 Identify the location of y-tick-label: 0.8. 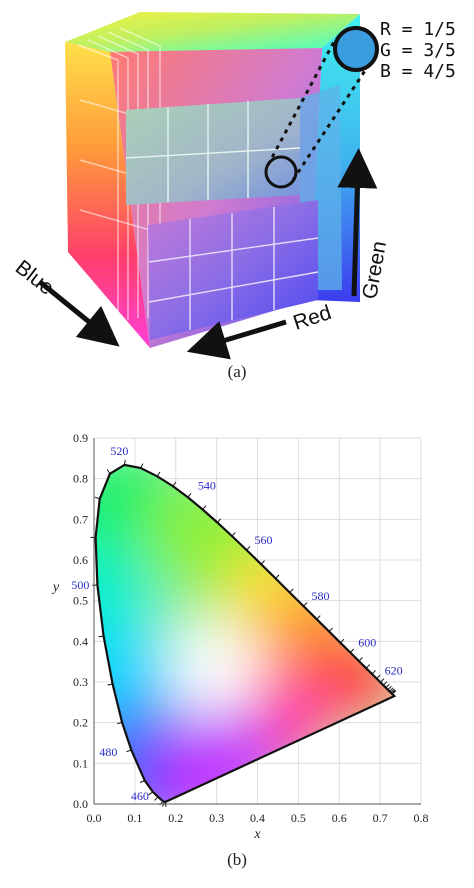
(80, 479).